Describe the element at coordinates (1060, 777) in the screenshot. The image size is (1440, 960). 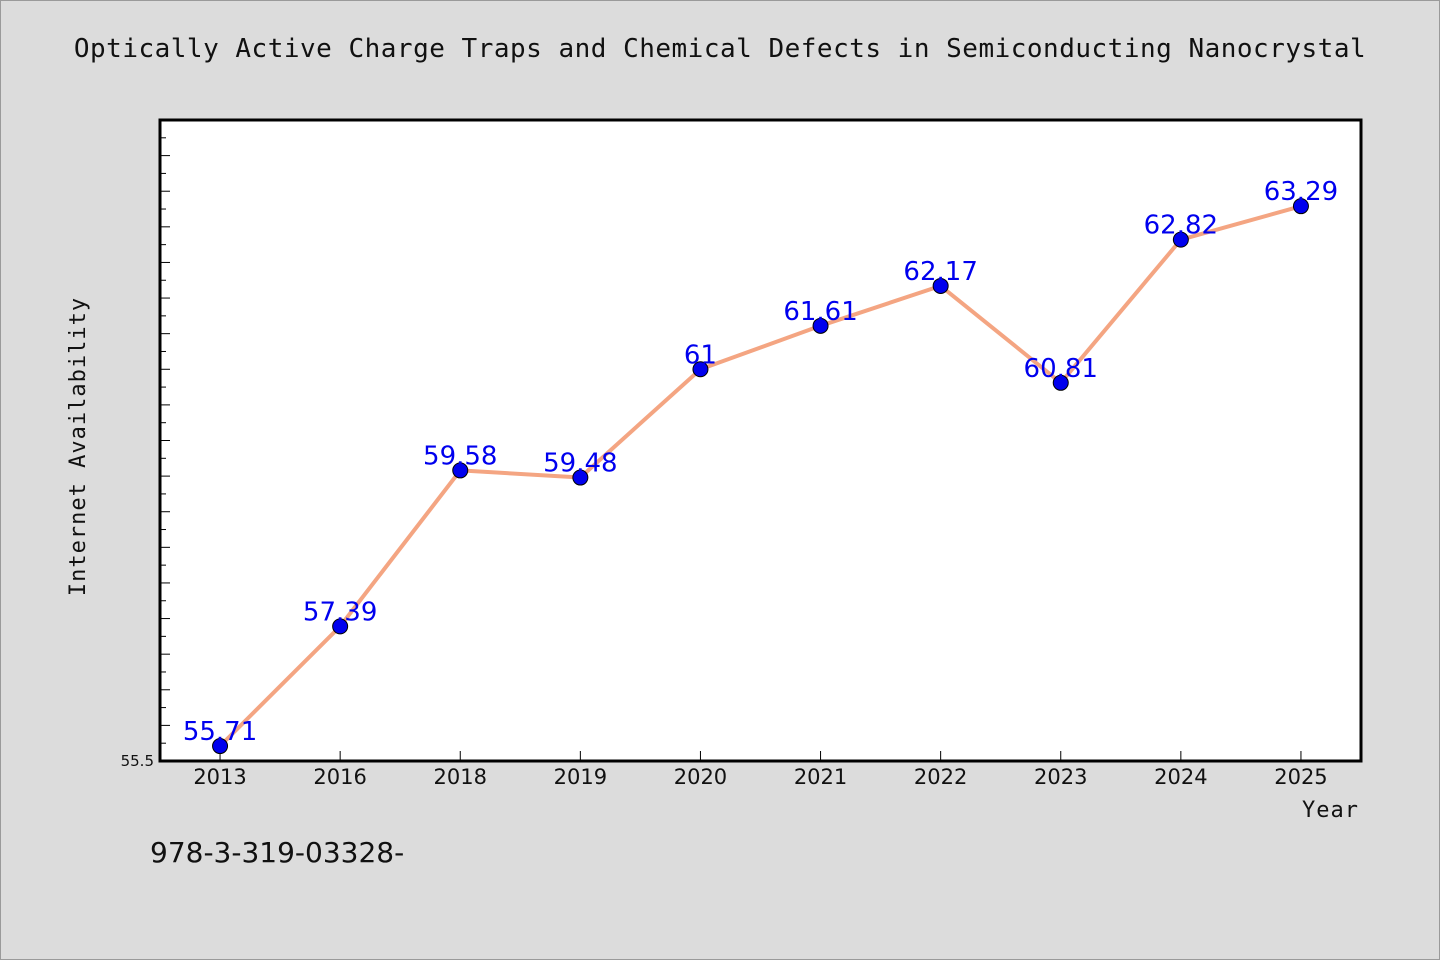
I see `x-tick-label-2023: 2023` at that location.